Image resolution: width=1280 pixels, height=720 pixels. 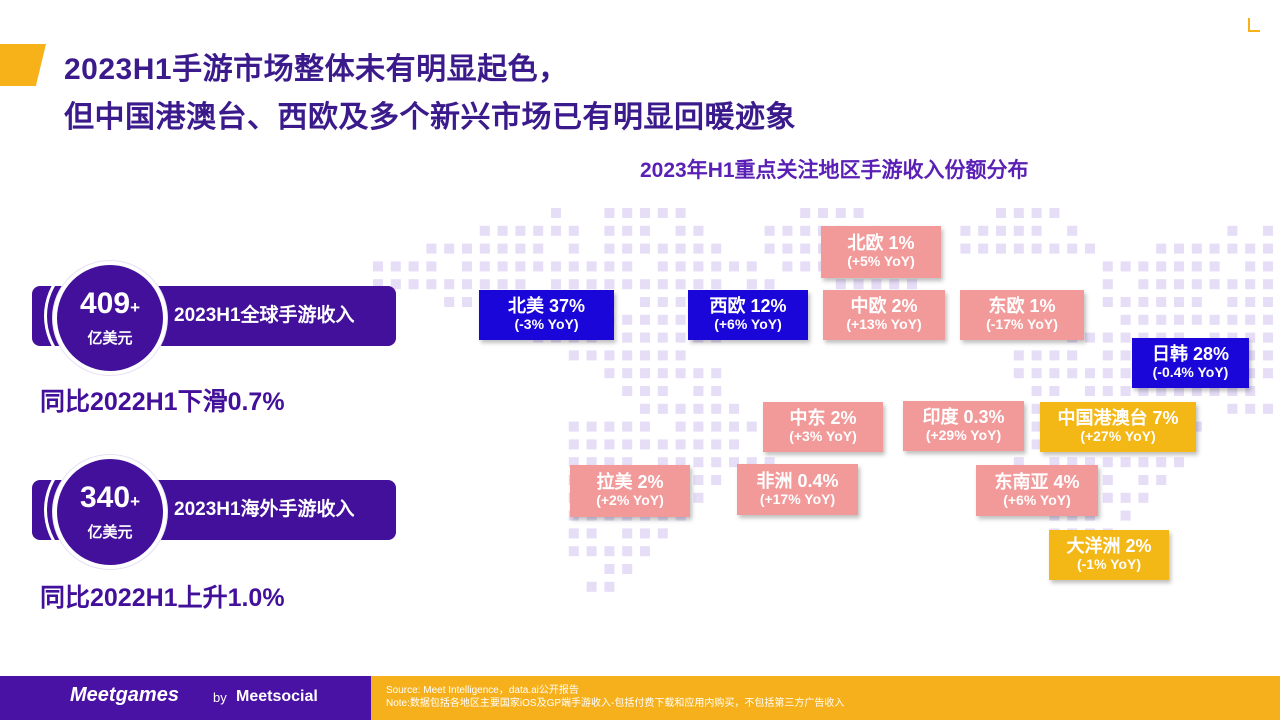 I want to click on region-greater-china: 中国港澳台 7% (+27% YoY), so click(x=1118, y=427).